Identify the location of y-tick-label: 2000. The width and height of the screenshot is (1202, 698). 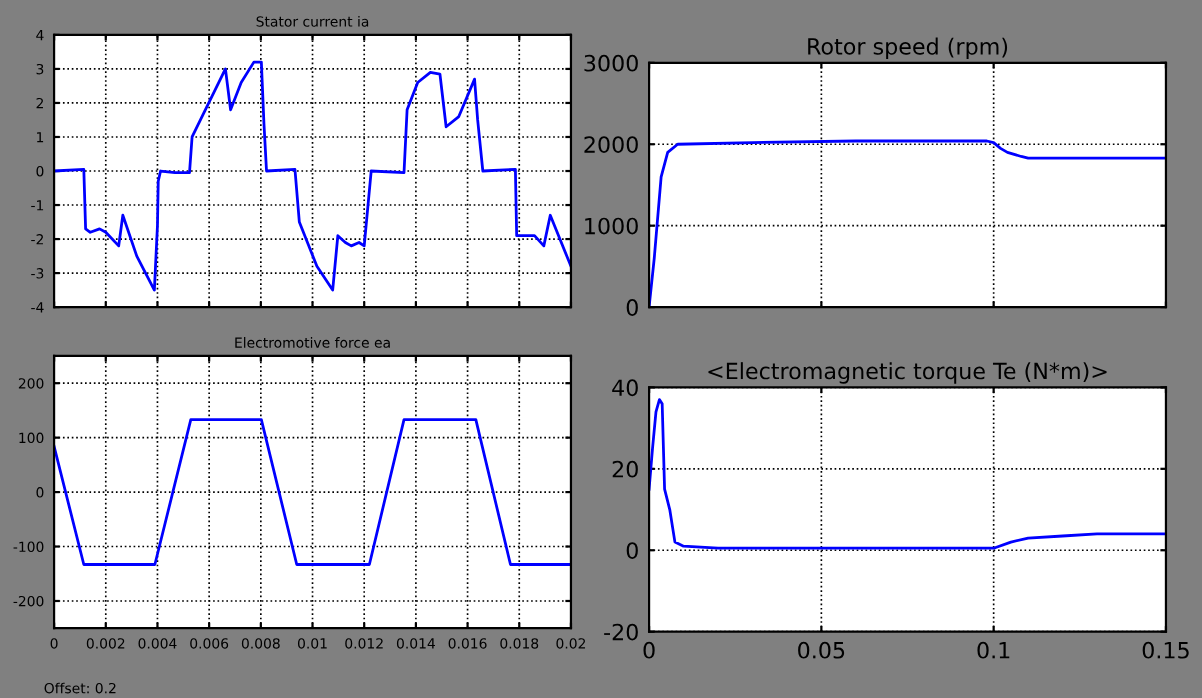
(611, 145).